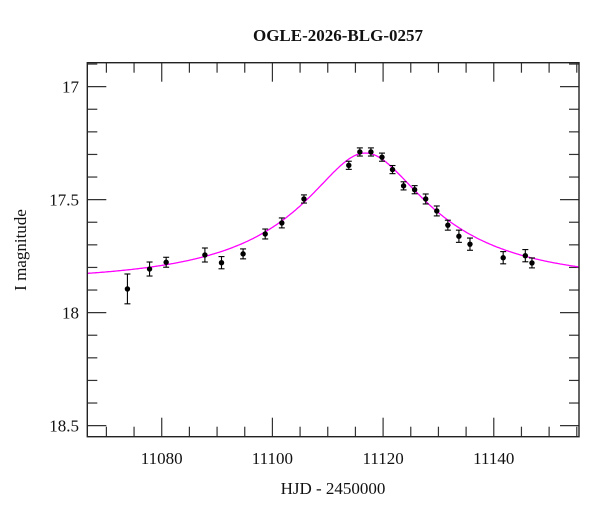 The height and width of the screenshot is (512, 600). What do you see at coordinates (71, 87) in the screenshot?
I see `y-tick-label: 17` at bounding box center [71, 87].